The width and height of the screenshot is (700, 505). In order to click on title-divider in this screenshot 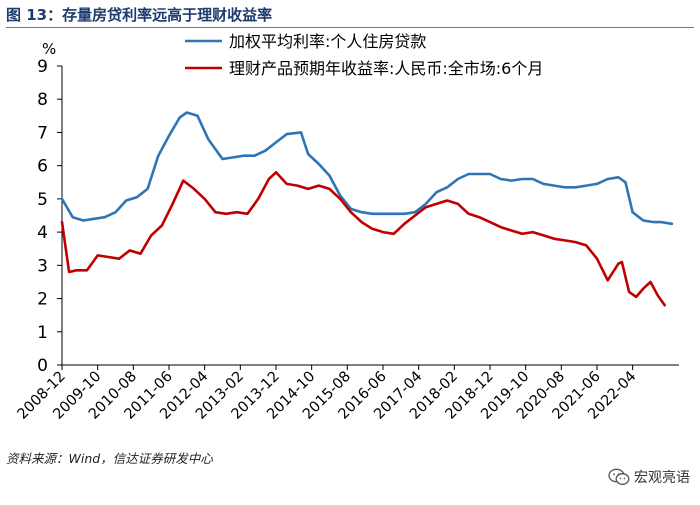, I will do `click(350, 27)`.